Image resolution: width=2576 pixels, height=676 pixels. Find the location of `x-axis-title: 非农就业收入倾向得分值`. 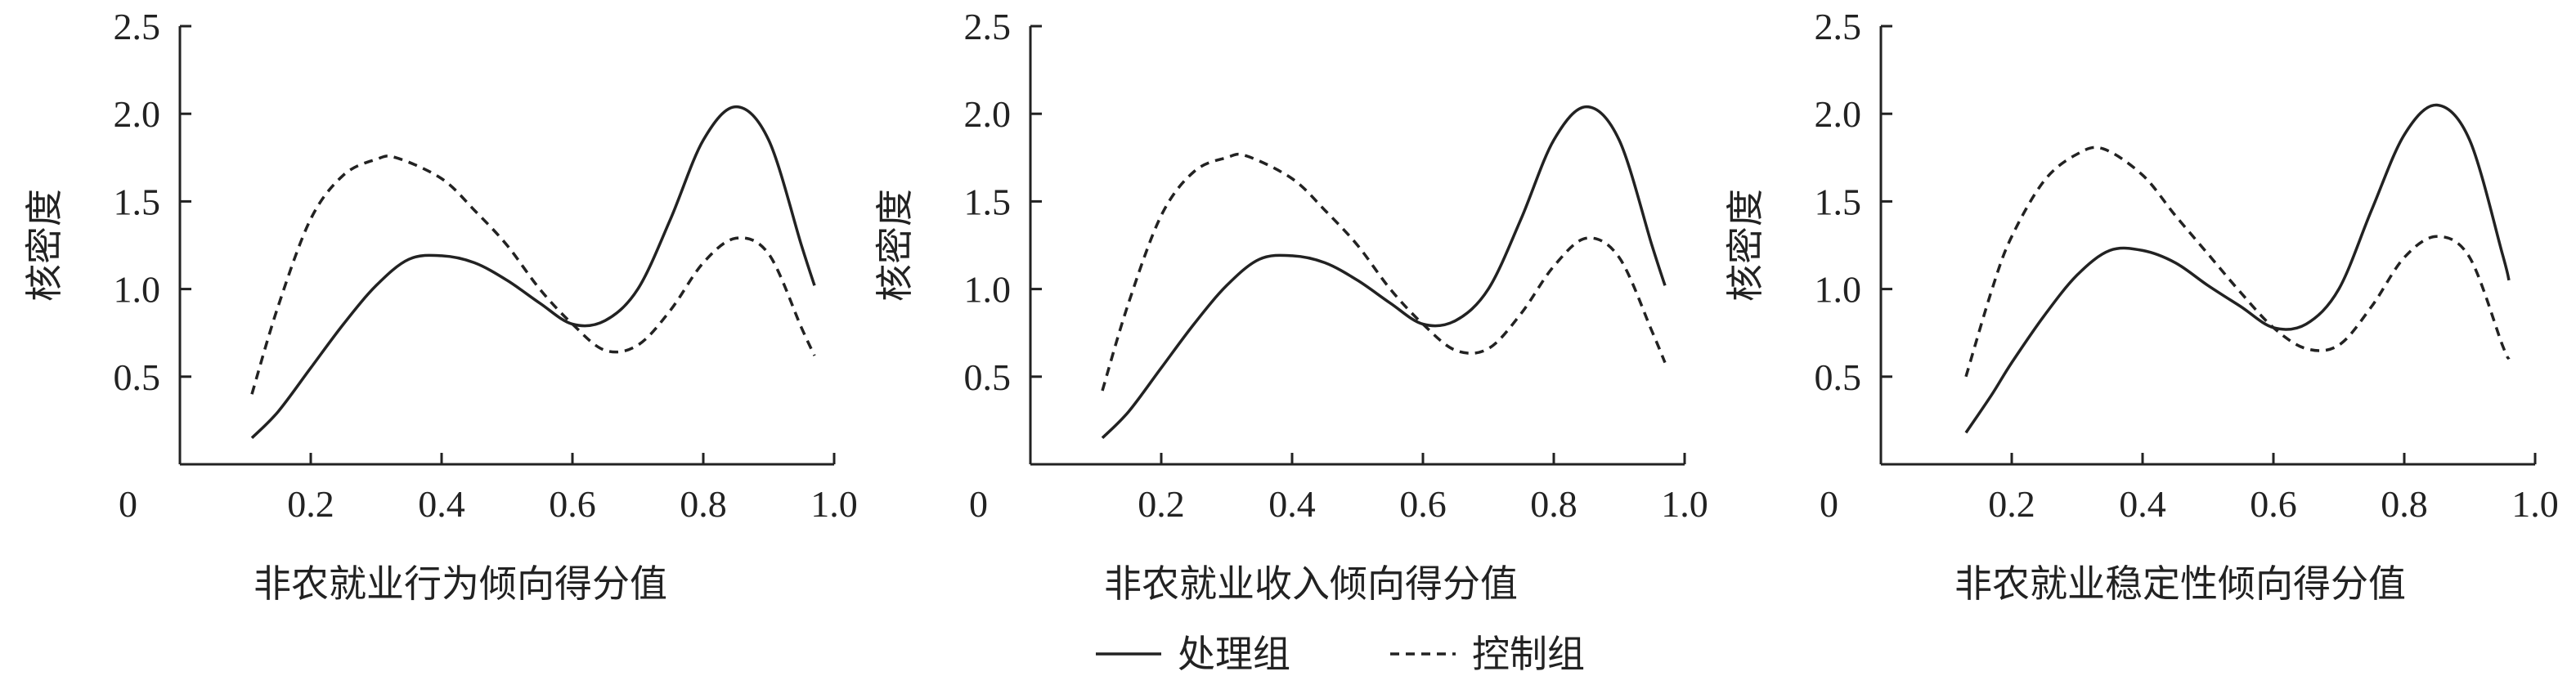

x-axis-title: 非农就业收入倾向得分值 is located at coordinates (1311, 584).